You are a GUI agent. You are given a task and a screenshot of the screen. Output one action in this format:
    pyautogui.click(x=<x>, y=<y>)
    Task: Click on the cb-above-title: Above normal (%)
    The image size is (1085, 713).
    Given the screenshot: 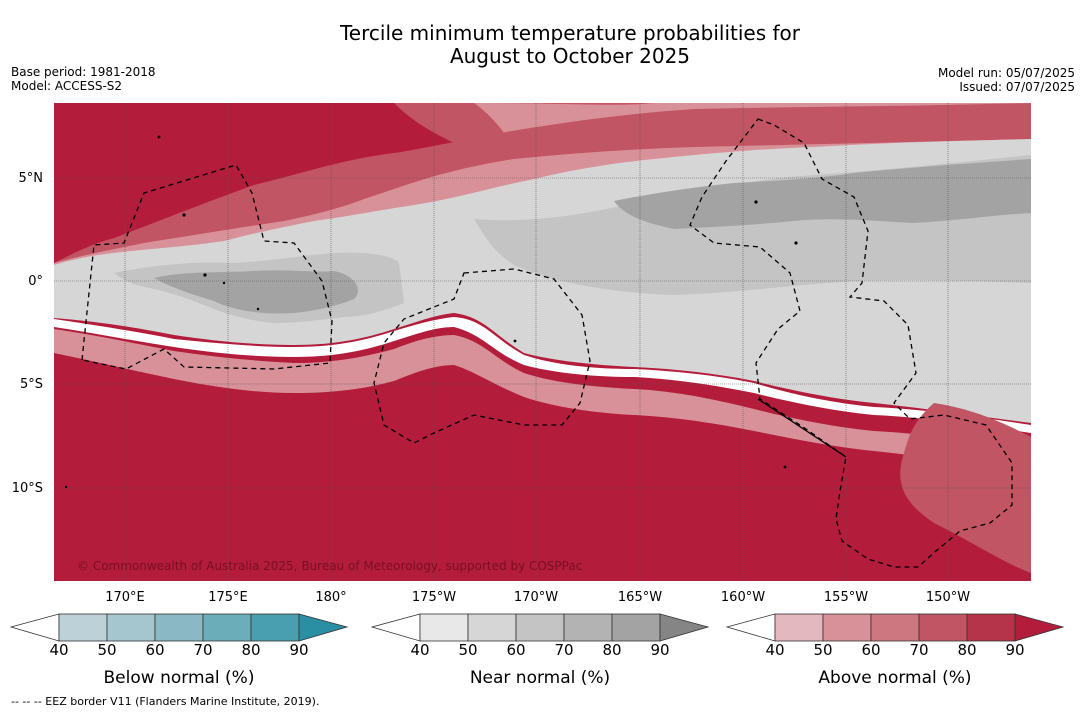 What is the action you would take?
    pyautogui.click(x=895, y=678)
    